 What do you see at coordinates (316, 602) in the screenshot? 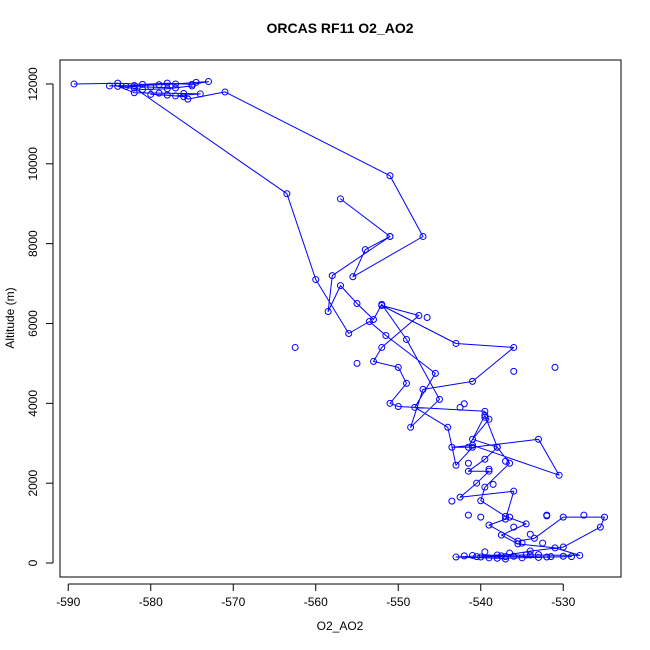
I see `x-tick-label: -560` at bounding box center [316, 602].